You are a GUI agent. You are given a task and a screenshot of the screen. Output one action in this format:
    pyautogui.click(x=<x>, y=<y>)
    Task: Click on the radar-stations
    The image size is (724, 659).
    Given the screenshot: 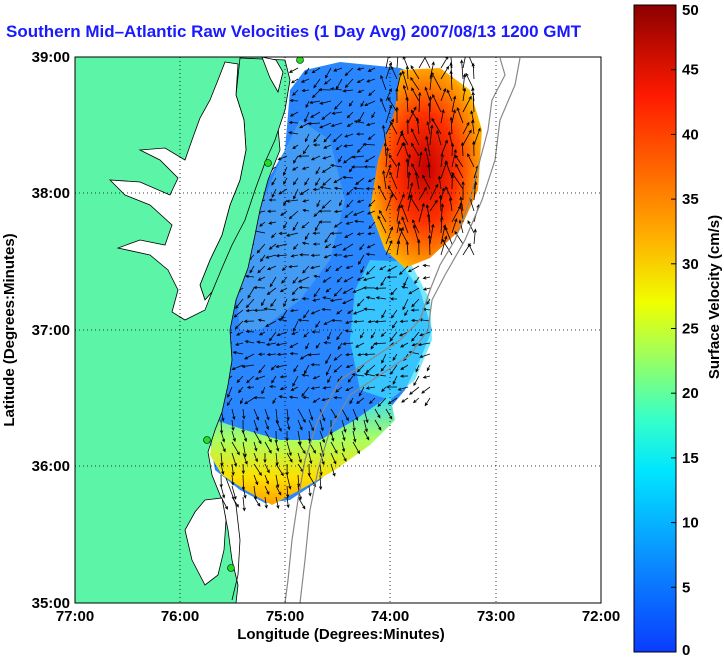 What is the action you would take?
    pyautogui.click(x=253, y=314)
    